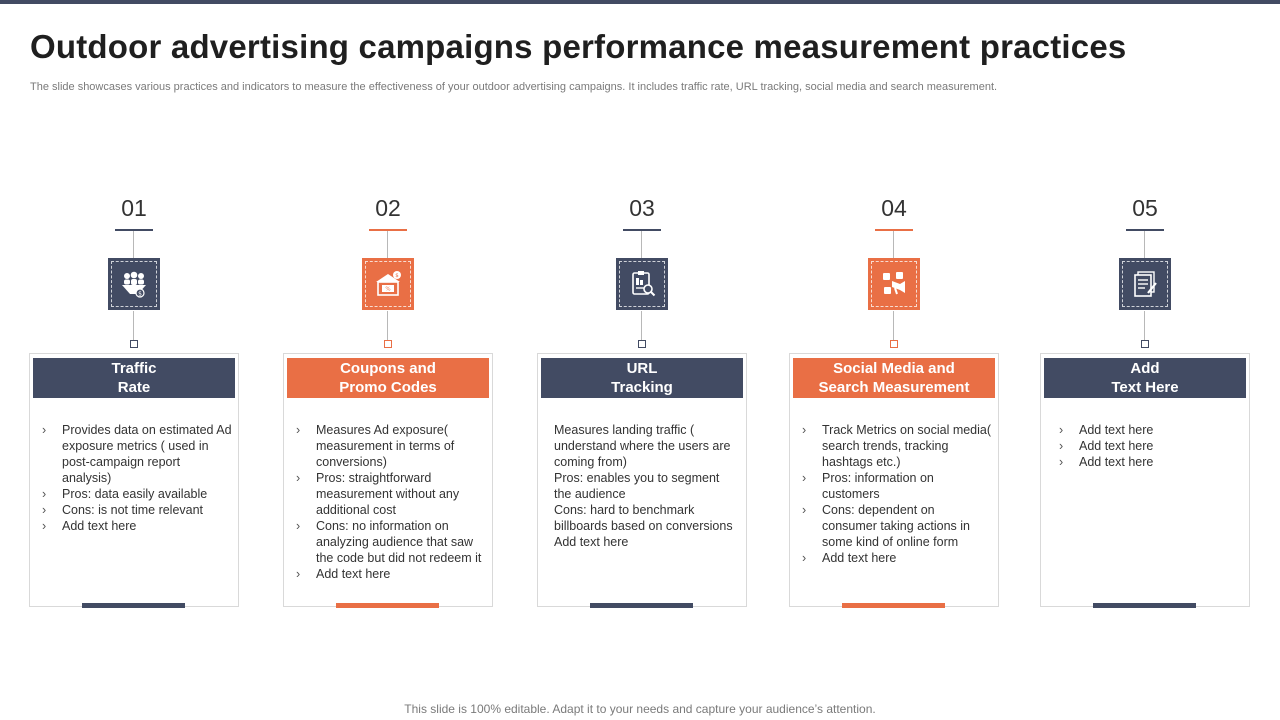 The width and height of the screenshot is (1280, 720). I want to click on top-accent-bar, so click(640, 2).